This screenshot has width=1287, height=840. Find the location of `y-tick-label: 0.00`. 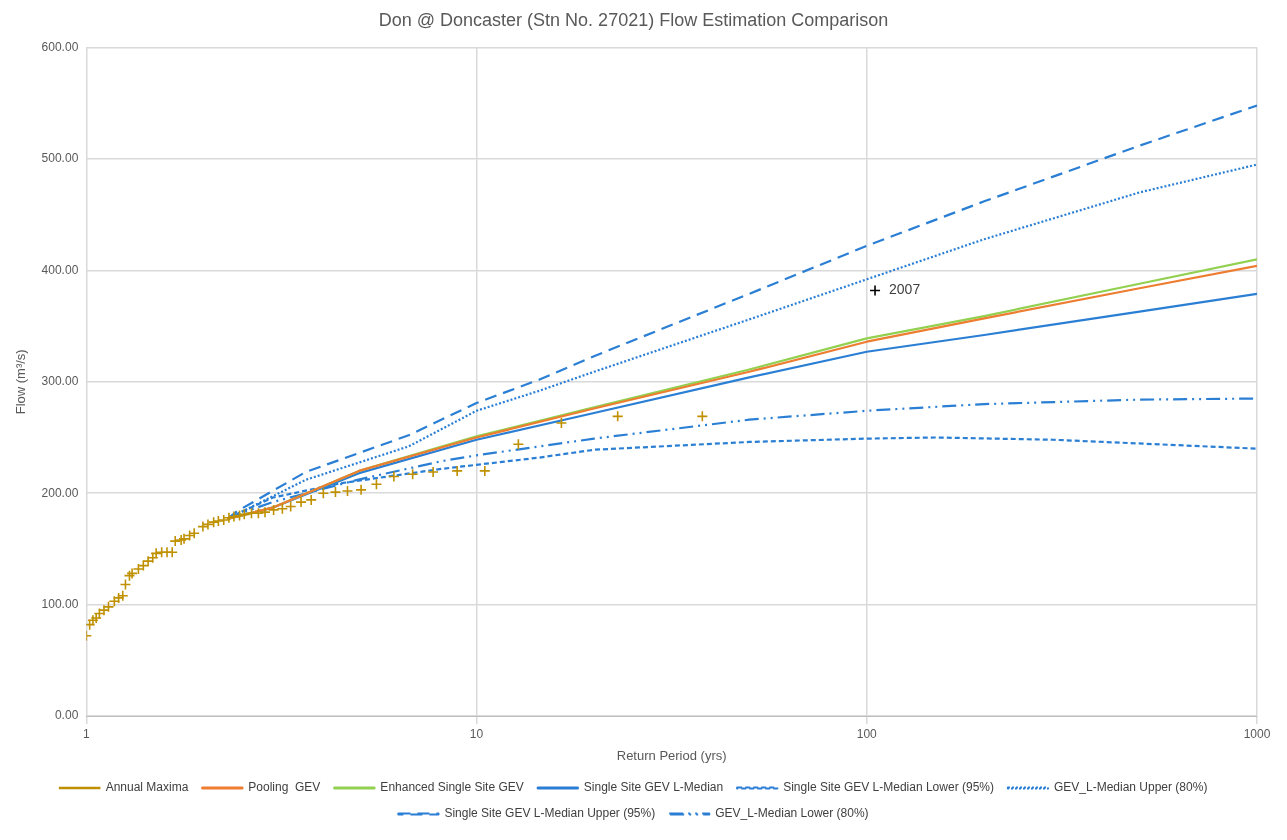

y-tick-label: 0.00 is located at coordinates (66, 715).